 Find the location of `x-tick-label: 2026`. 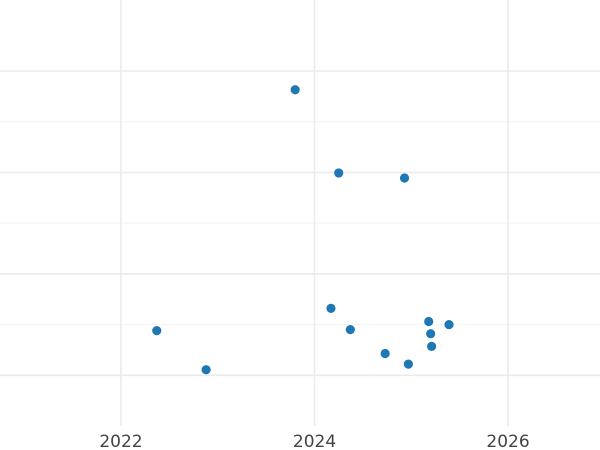

x-tick-label: 2026 is located at coordinates (507, 441).